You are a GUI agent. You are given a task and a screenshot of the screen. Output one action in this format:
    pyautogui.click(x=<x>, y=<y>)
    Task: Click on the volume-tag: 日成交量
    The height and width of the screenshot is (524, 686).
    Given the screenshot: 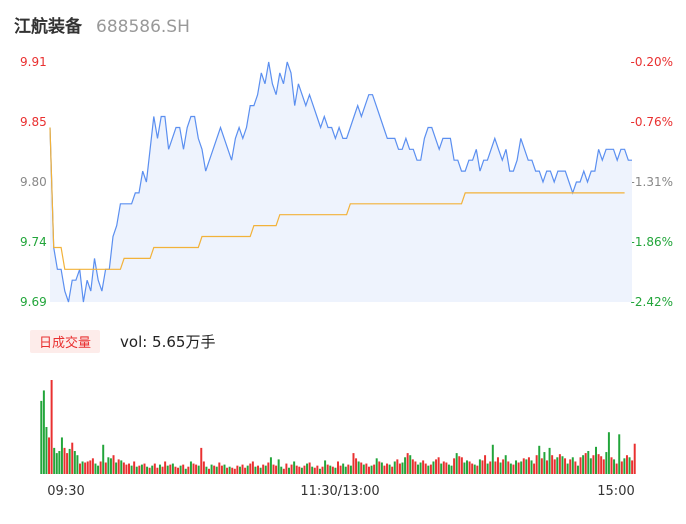 What is the action you would take?
    pyautogui.click(x=65, y=341)
    